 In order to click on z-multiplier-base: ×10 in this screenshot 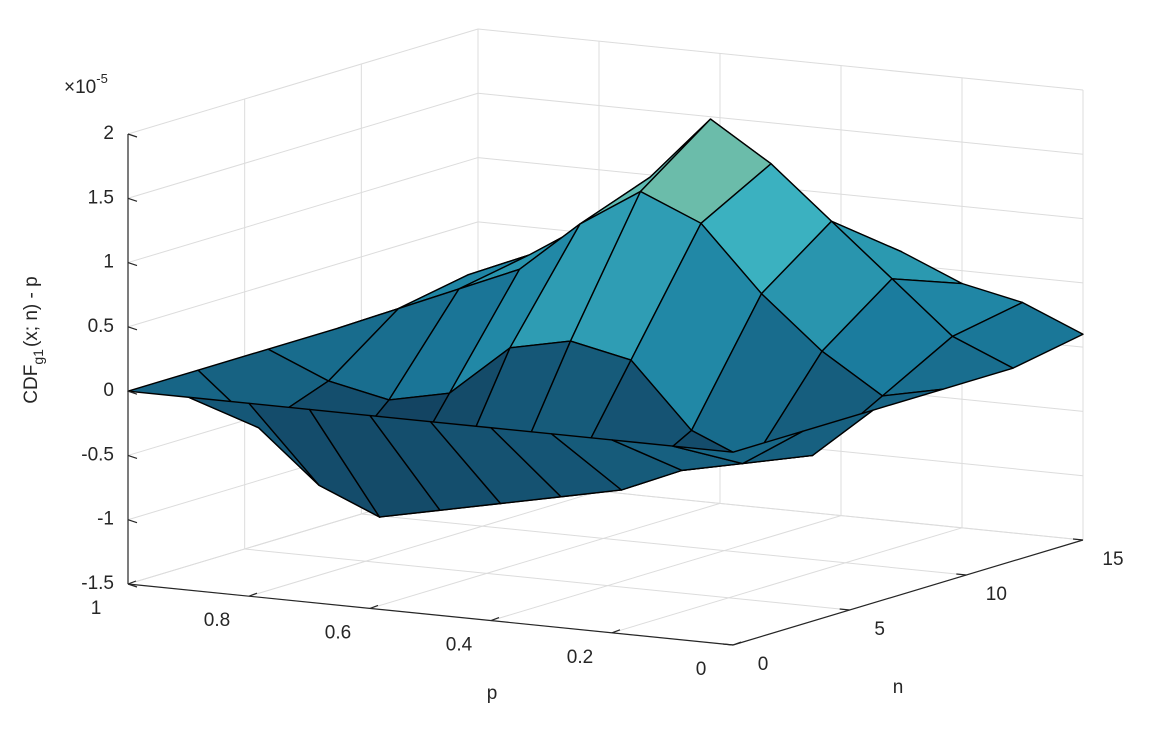, I will do `click(80, 87)`.